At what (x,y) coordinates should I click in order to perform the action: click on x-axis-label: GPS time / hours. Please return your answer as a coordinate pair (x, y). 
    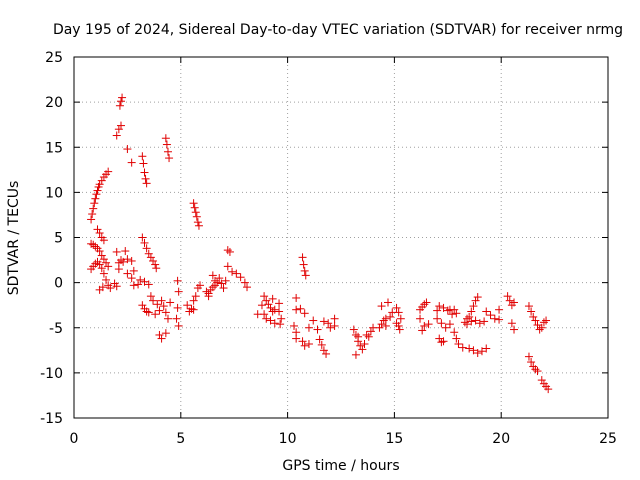
    Looking at the image, I should click on (340, 466).